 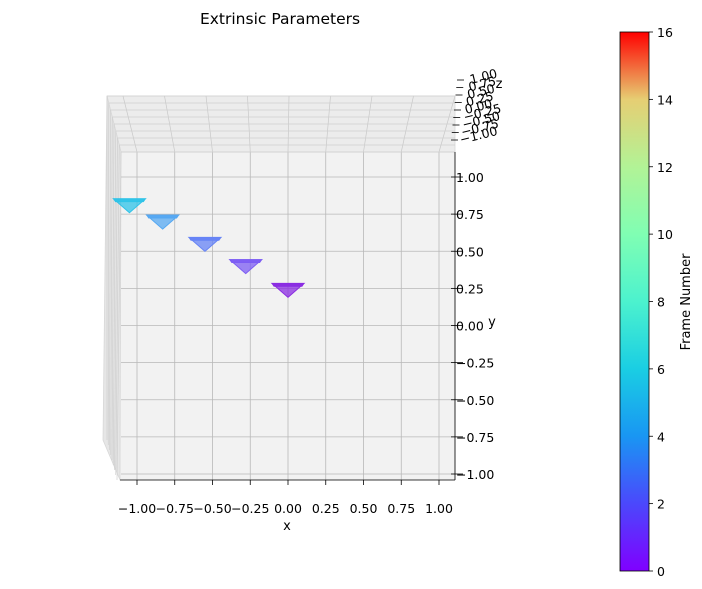 I want to click on colorbar-tick-label: 4, so click(x=661, y=436).